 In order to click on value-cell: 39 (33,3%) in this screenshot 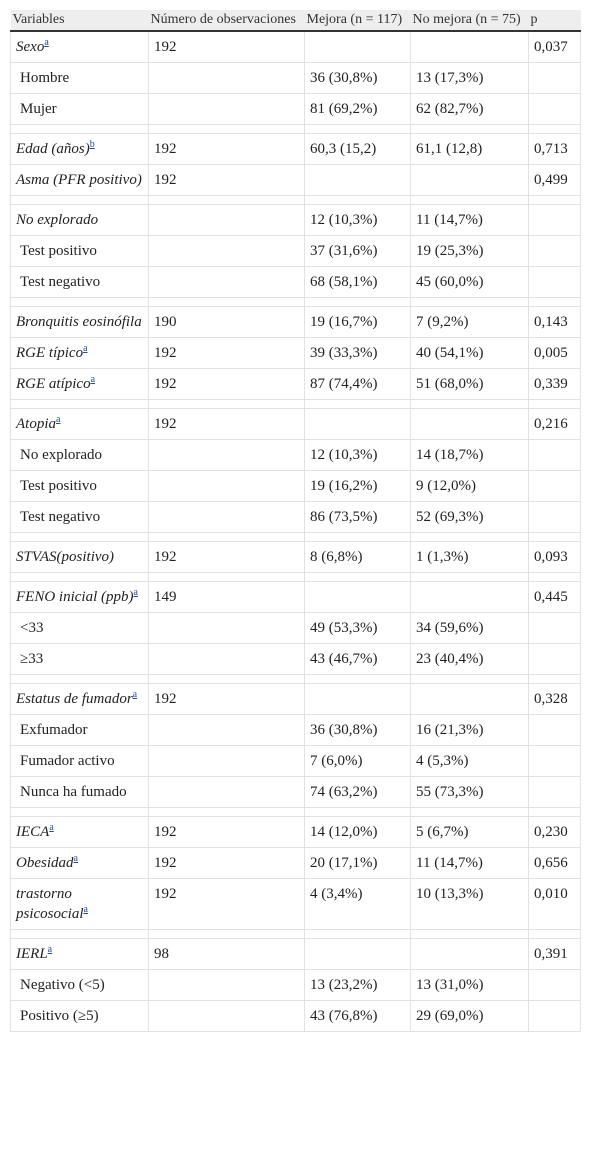, I will do `click(357, 353)`.